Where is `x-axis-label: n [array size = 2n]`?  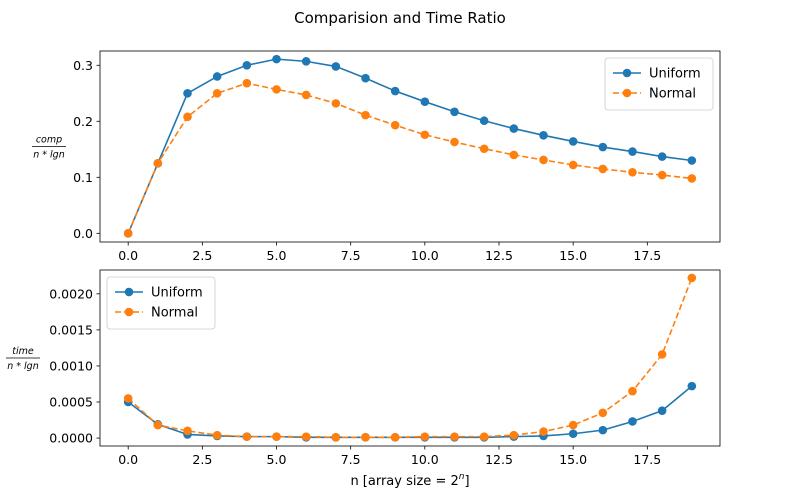 x-axis-label: n [array size = 2n] is located at coordinates (409, 480).